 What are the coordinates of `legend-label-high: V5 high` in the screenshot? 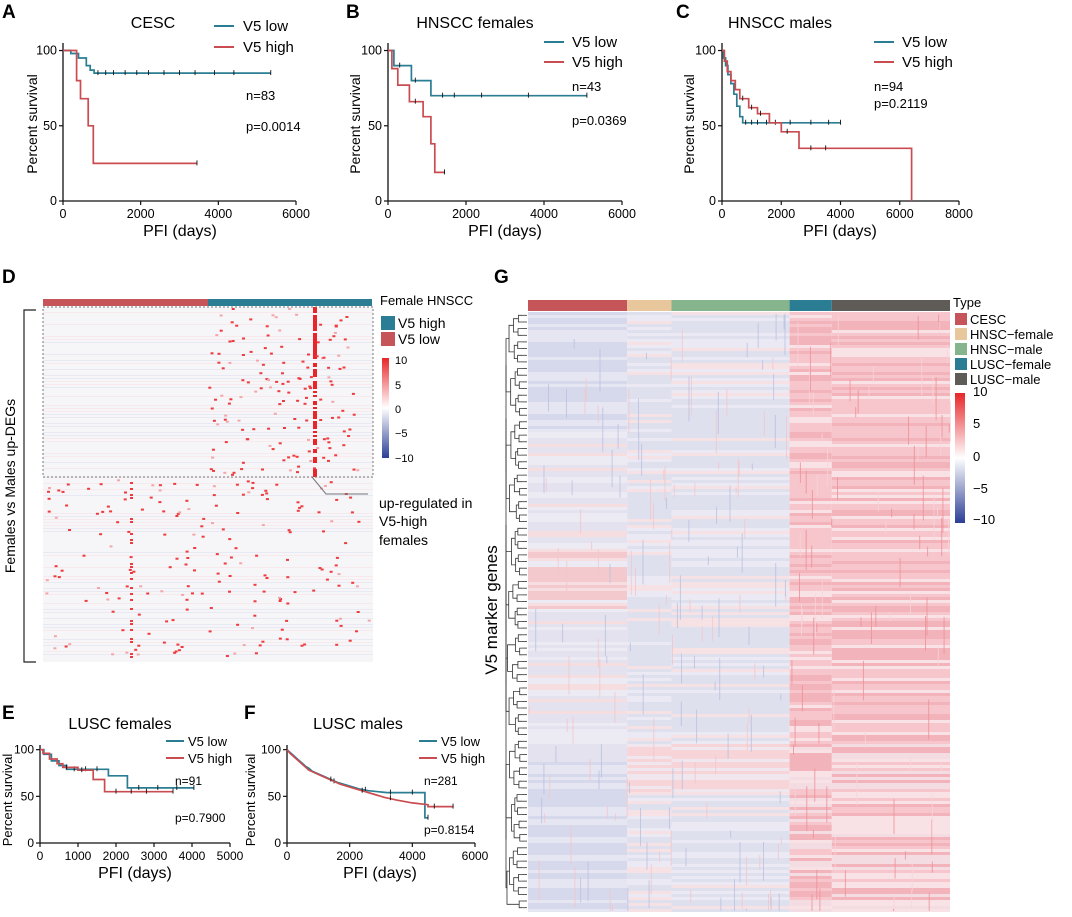 It's located at (597, 62).